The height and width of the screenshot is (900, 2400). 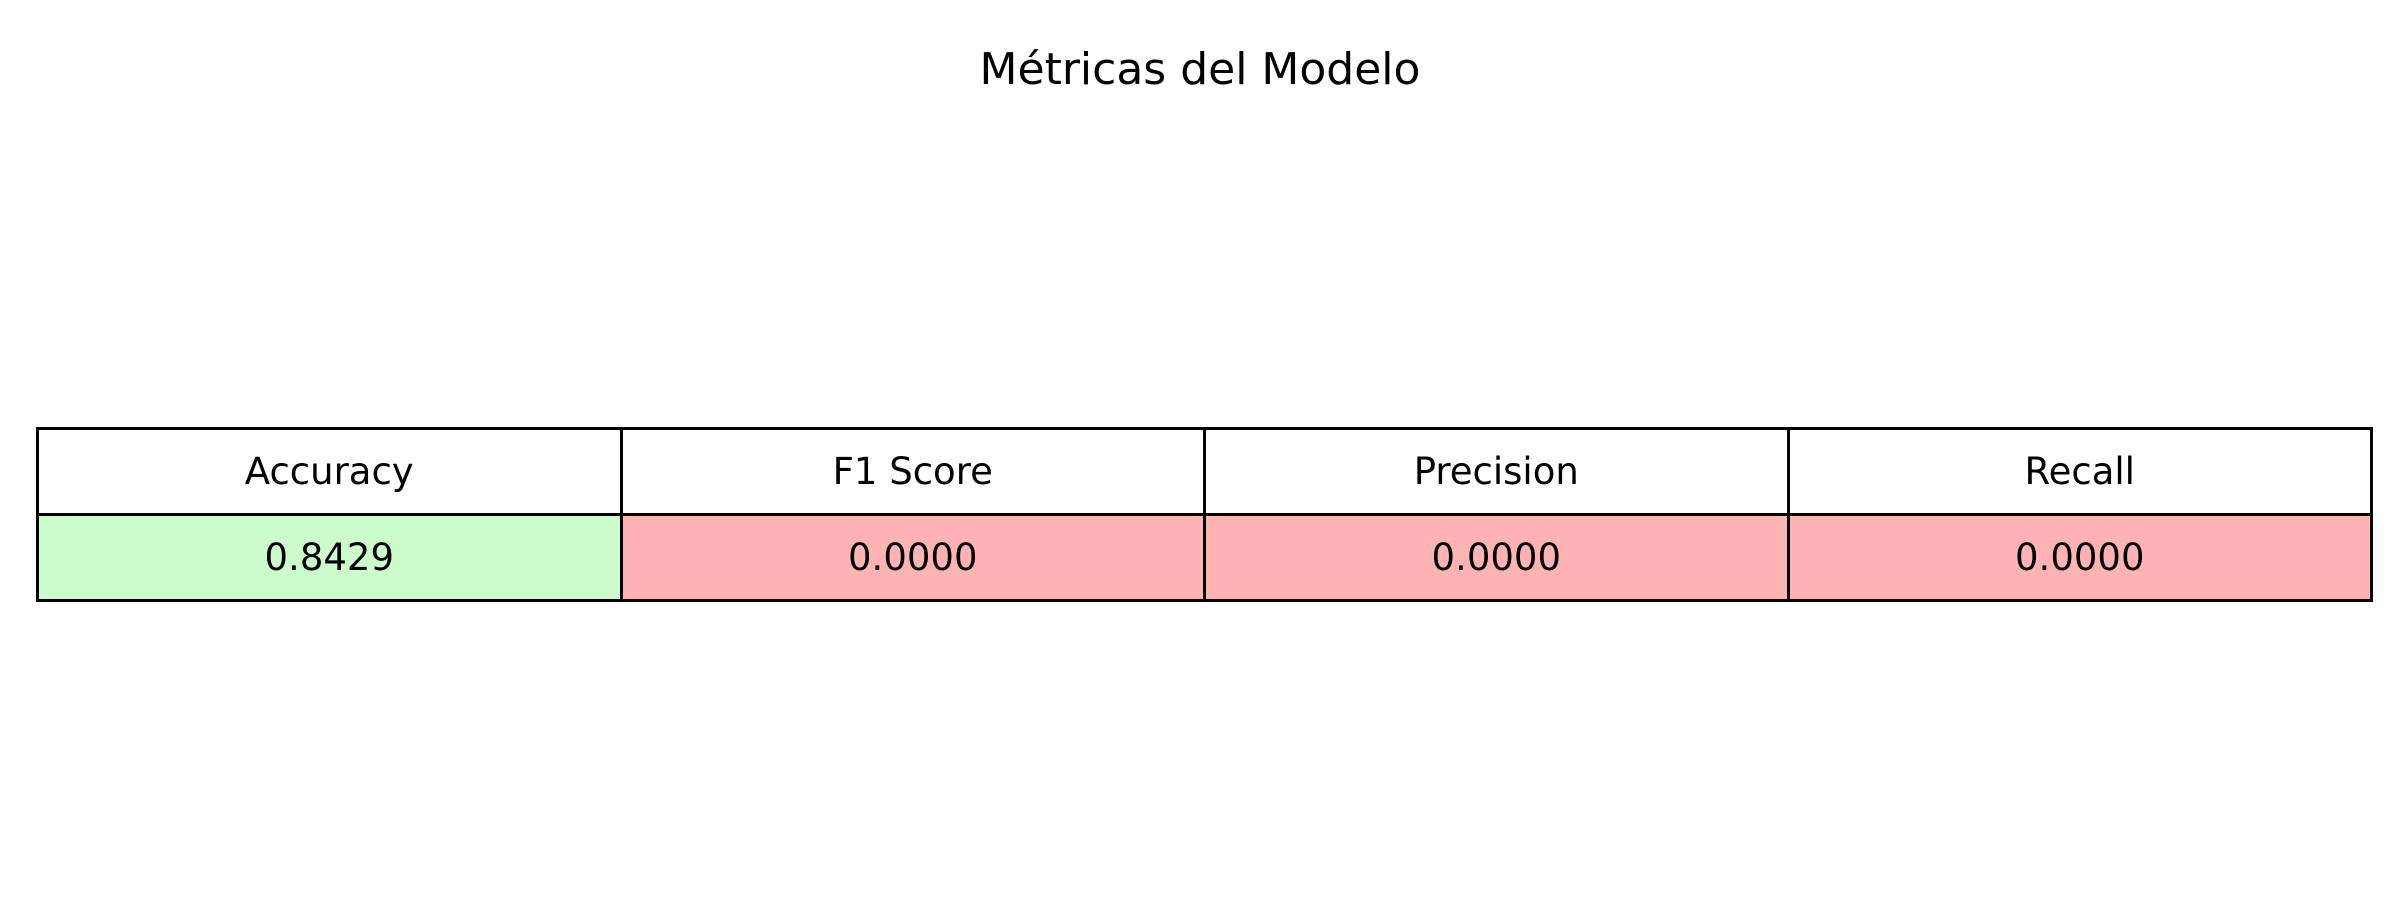 What do you see at coordinates (912, 471) in the screenshot?
I see `header-f1-score: F1 Score` at bounding box center [912, 471].